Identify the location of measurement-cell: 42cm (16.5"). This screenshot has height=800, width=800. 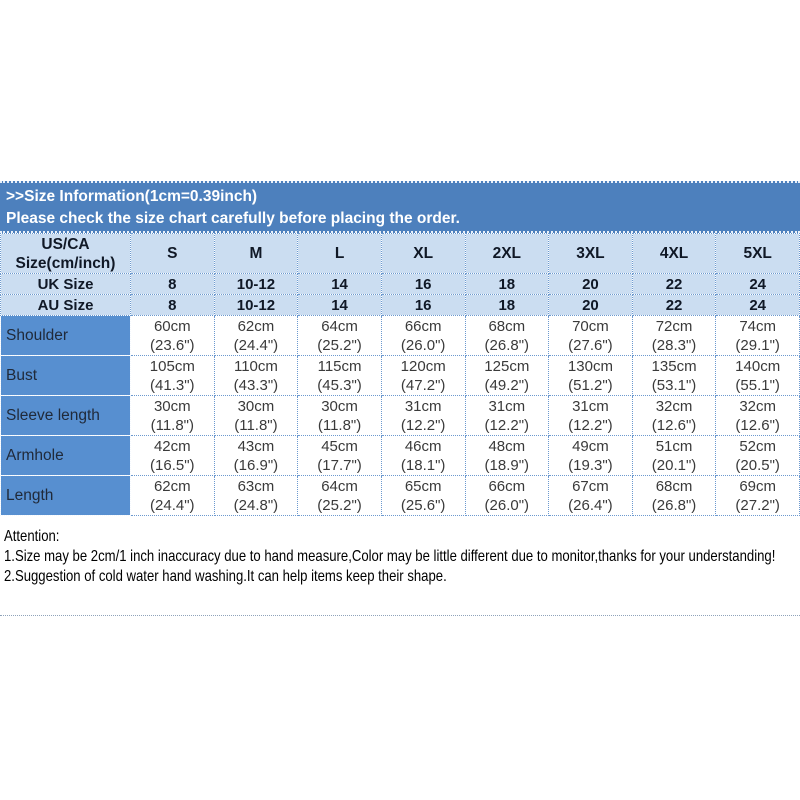
(172, 455).